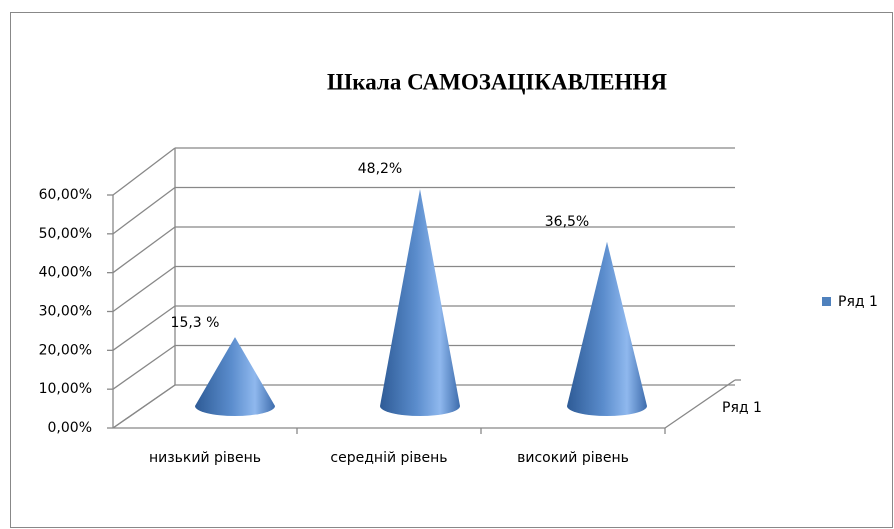 The image size is (894, 529). What do you see at coordinates (195, 323) in the screenshot?
I see `data-label: 15,3 %` at bounding box center [195, 323].